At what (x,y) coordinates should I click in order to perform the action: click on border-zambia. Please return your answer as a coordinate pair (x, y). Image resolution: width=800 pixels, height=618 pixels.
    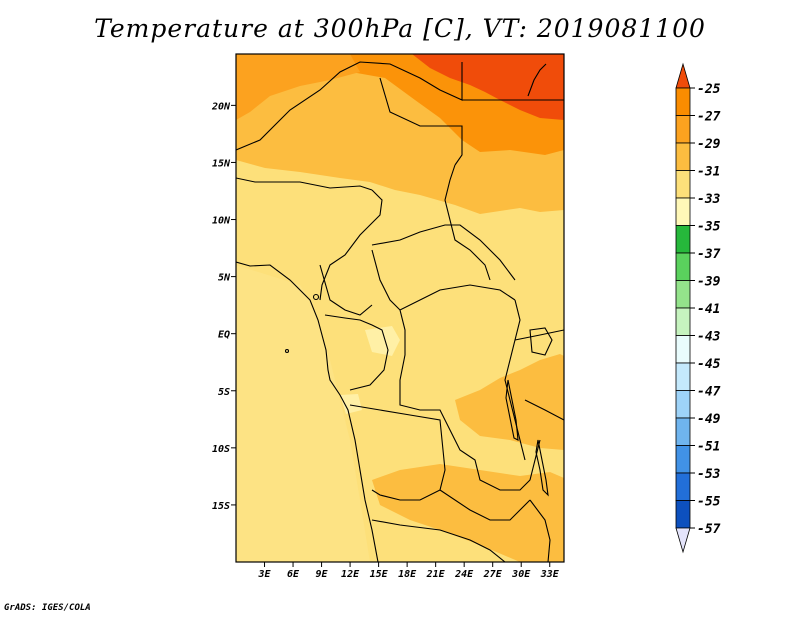
    Looking at the image, I should click on (485, 505).